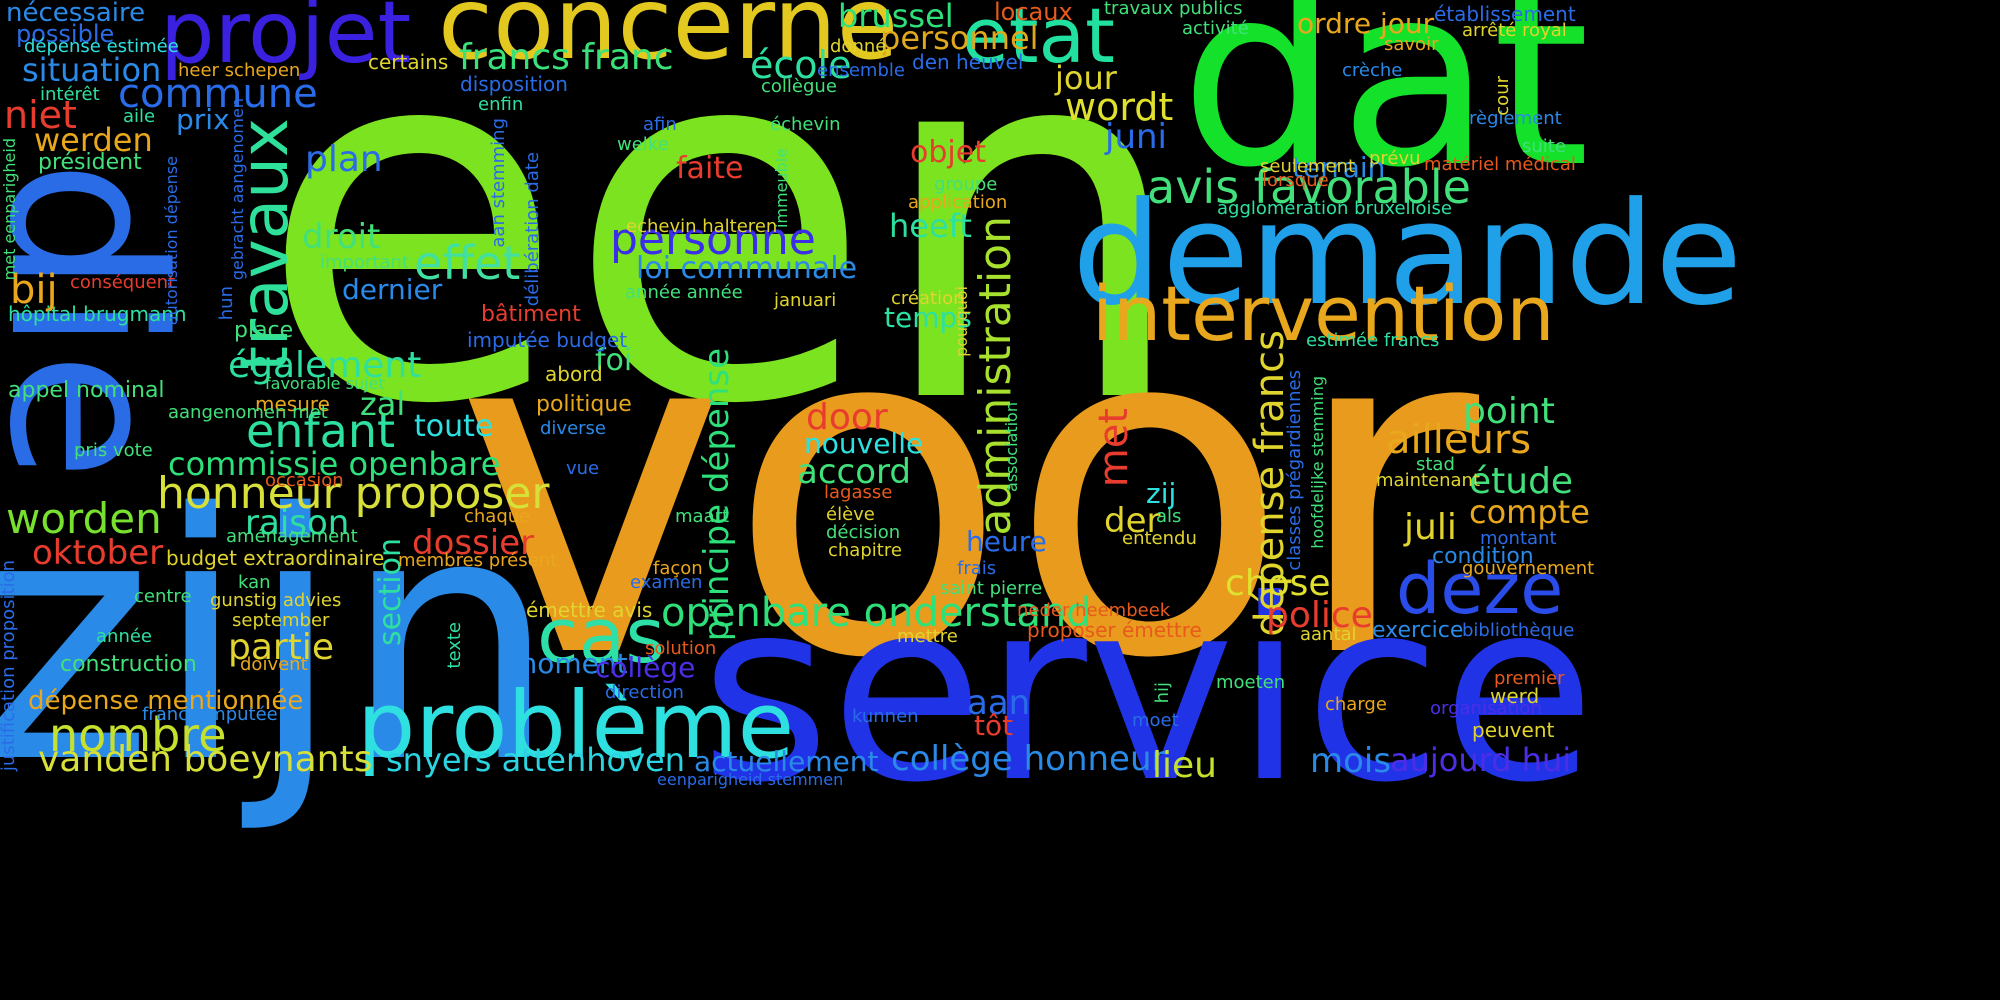 The image size is (2000, 1000). I want to click on cloud-word-welke: welke, so click(643, 144).